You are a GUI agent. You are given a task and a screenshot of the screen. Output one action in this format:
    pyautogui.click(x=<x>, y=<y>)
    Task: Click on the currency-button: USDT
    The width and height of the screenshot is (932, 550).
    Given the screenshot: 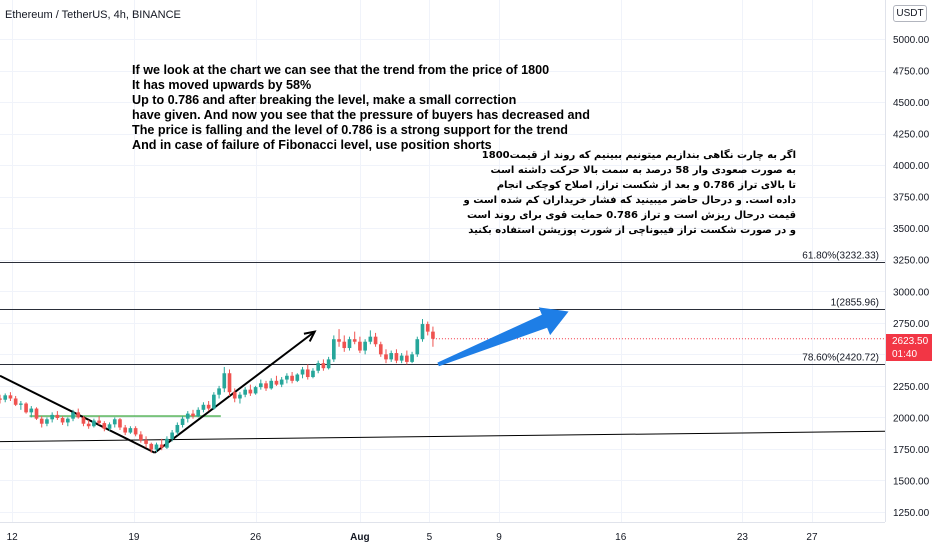 What is the action you would take?
    pyautogui.click(x=910, y=13)
    